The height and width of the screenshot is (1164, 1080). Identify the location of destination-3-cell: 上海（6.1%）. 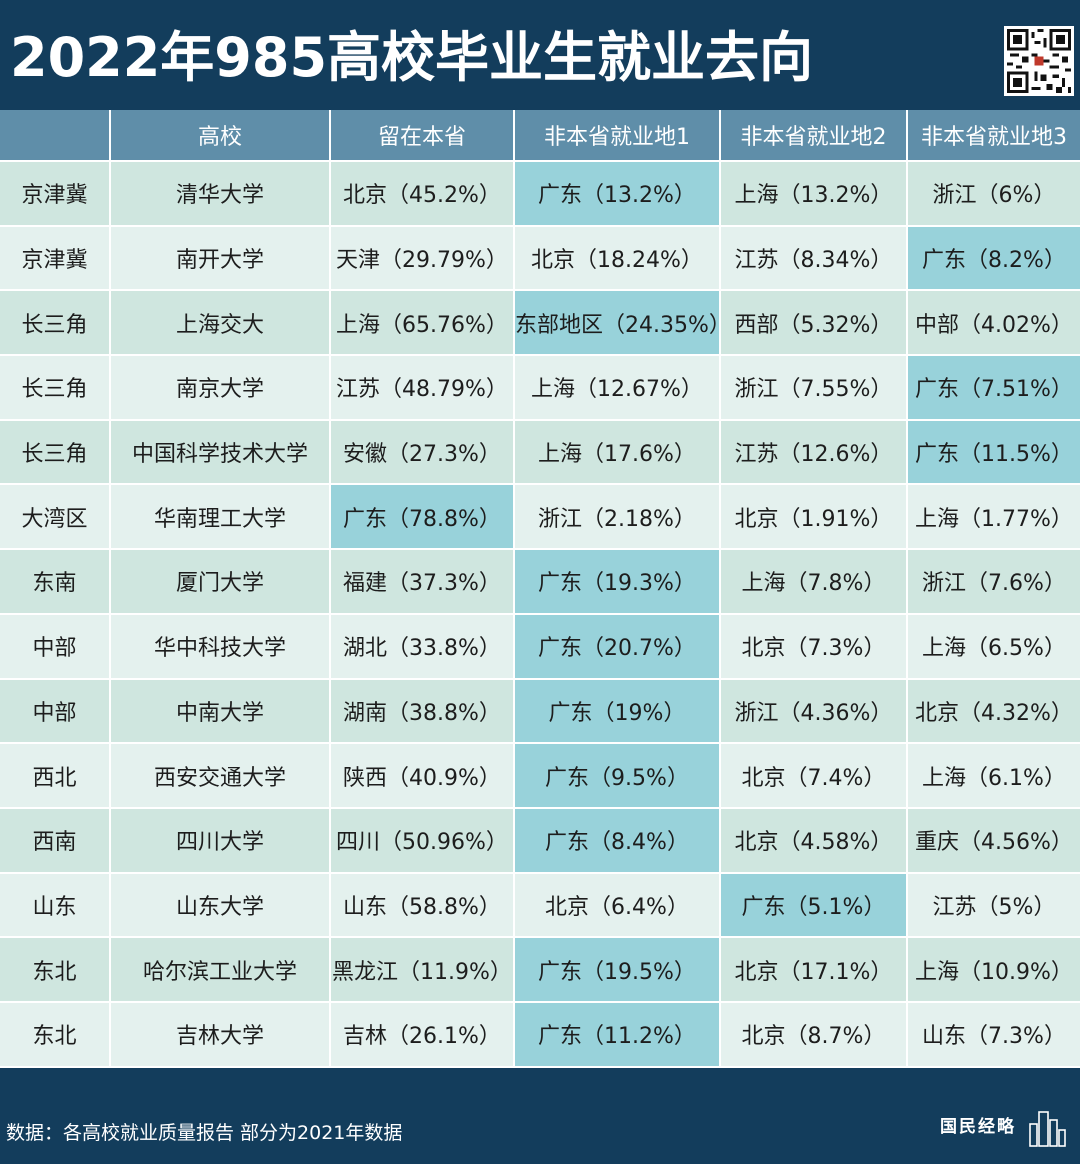
(993, 776).